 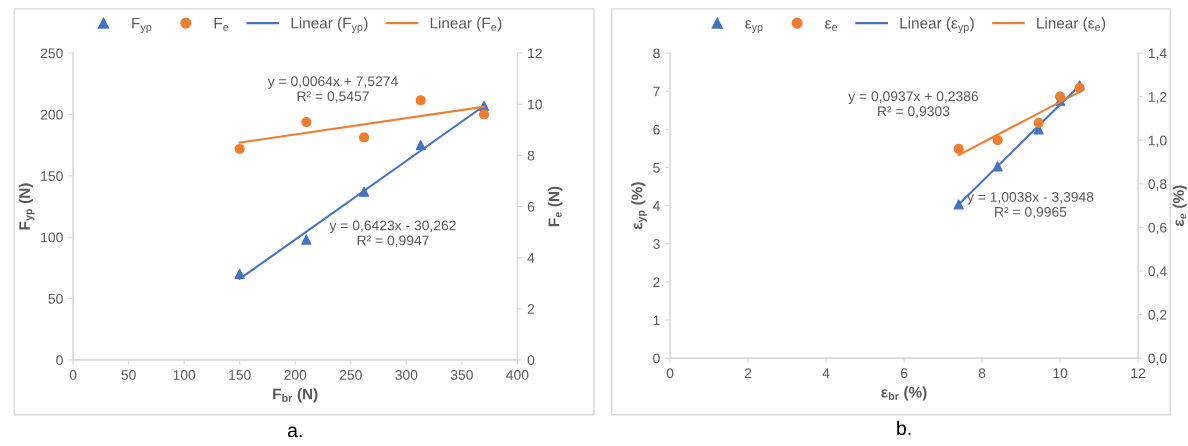 I want to click on x-tick-label: 300, so click(x=406, y=375).